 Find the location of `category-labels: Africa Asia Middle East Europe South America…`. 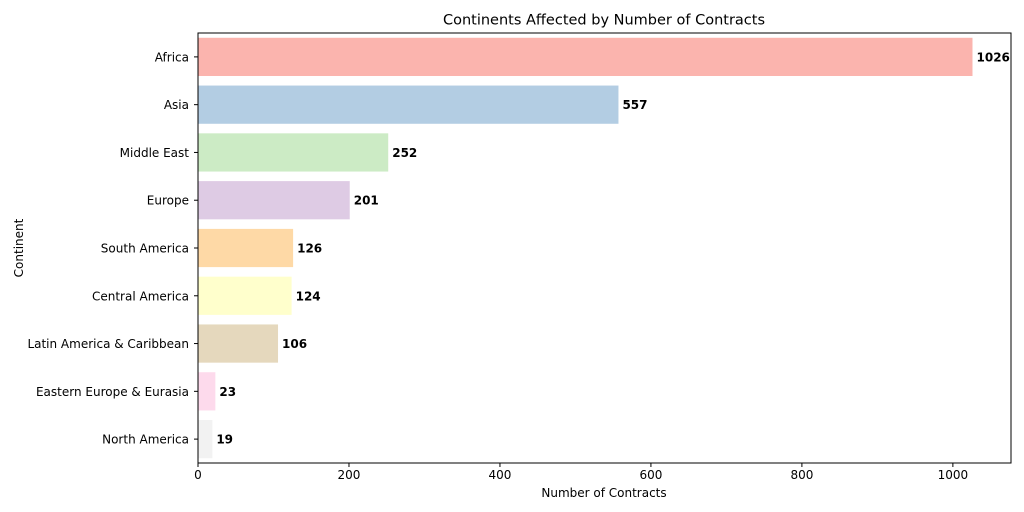

category-labels: Africa Asia Middle East Europe South America… is located at coordinates (112, 248).